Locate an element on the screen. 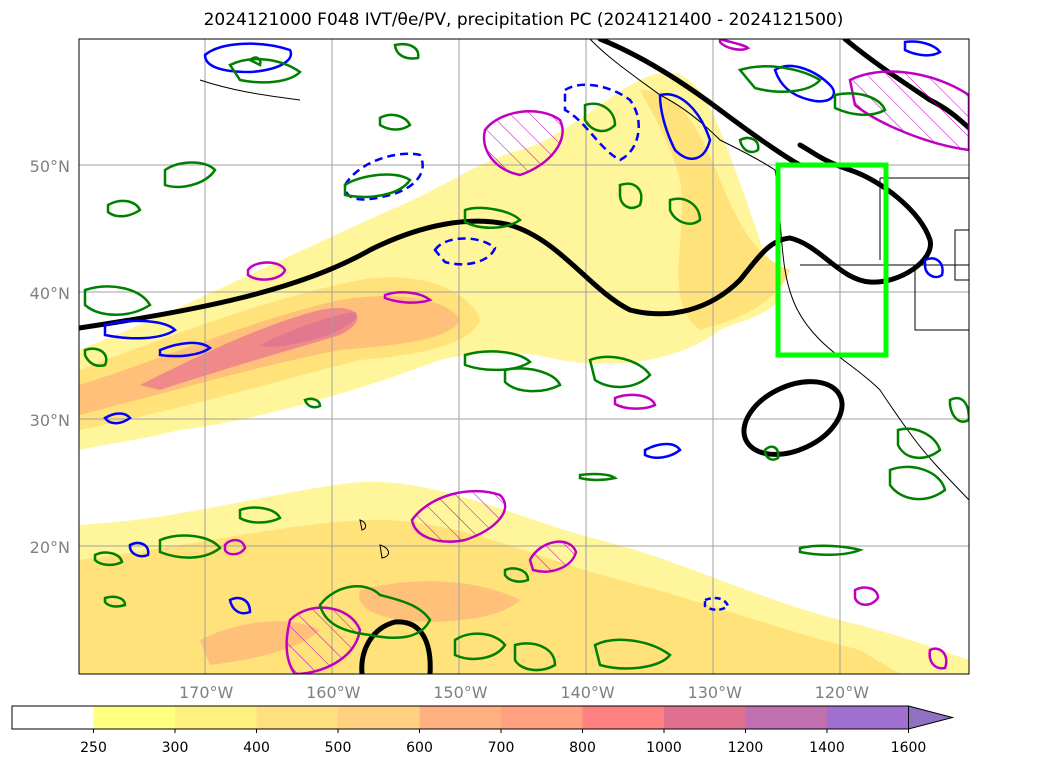 The width and height of the screenshot is (1047, 767). colorbar-tick-label: 300 is located at coordinates (175, 748).